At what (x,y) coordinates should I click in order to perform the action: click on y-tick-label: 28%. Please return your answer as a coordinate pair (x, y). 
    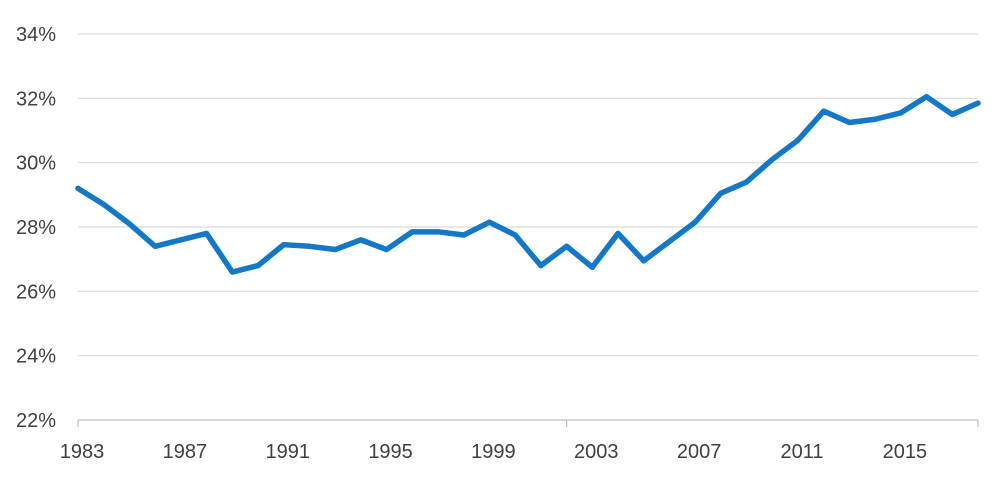
    Looking at the image, I should click on (36, 228).